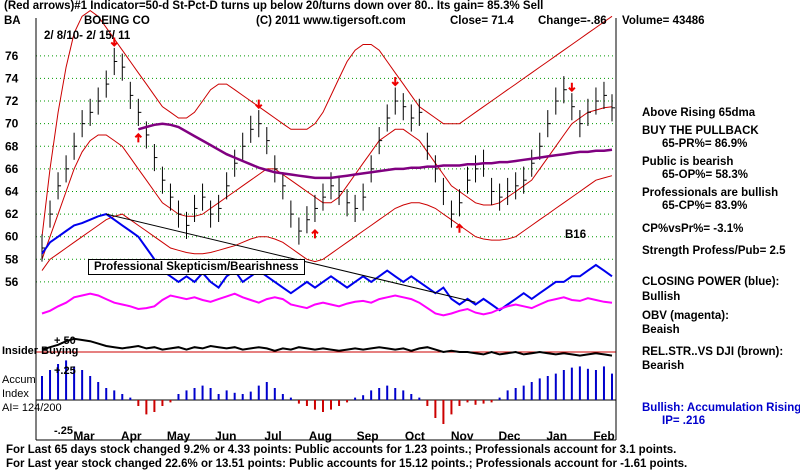 Image resolution: width=800 pixels, height=473 pixels. What do you see at coordinates (12, 282) in the screenshot?
I see `price-tick-label: 56` at bounding box center [12, 282].